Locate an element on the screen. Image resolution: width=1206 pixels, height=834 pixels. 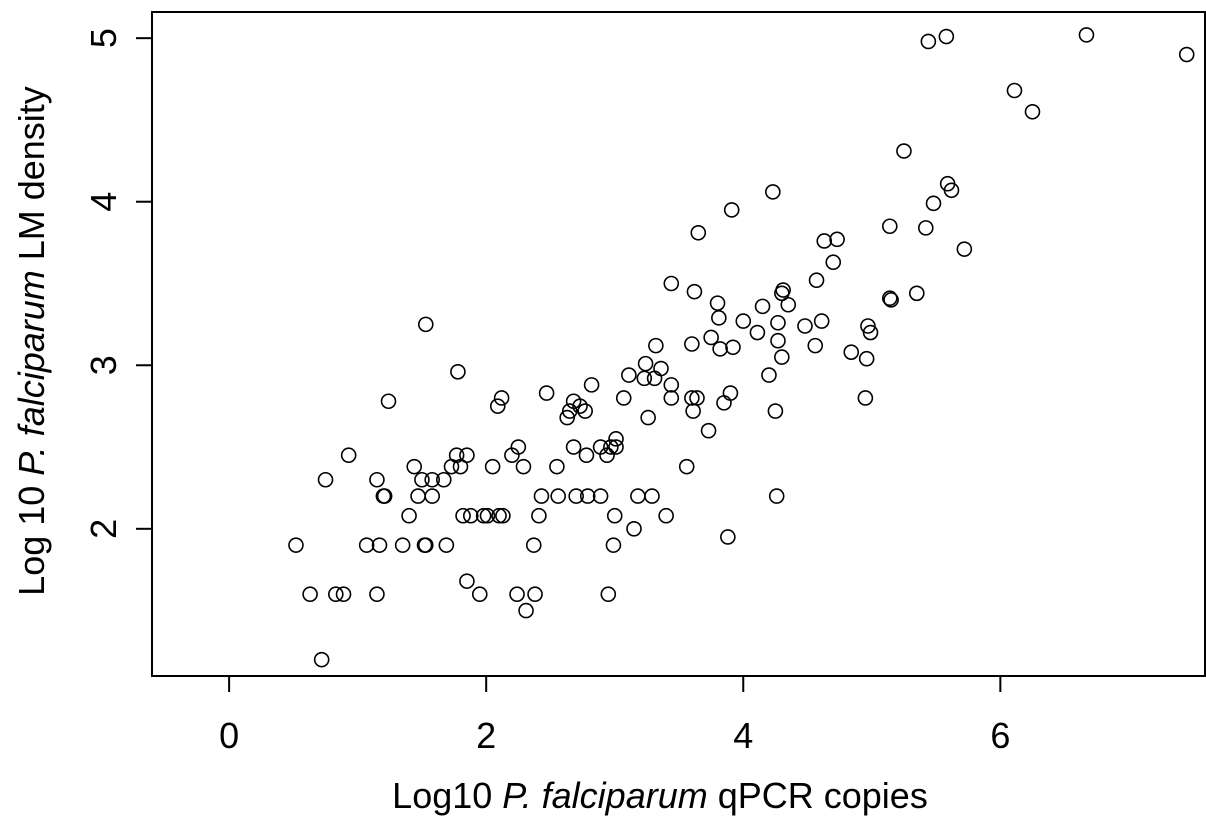
y-axis-title-italic: P. falciparum is located at coordinates (31, 372).